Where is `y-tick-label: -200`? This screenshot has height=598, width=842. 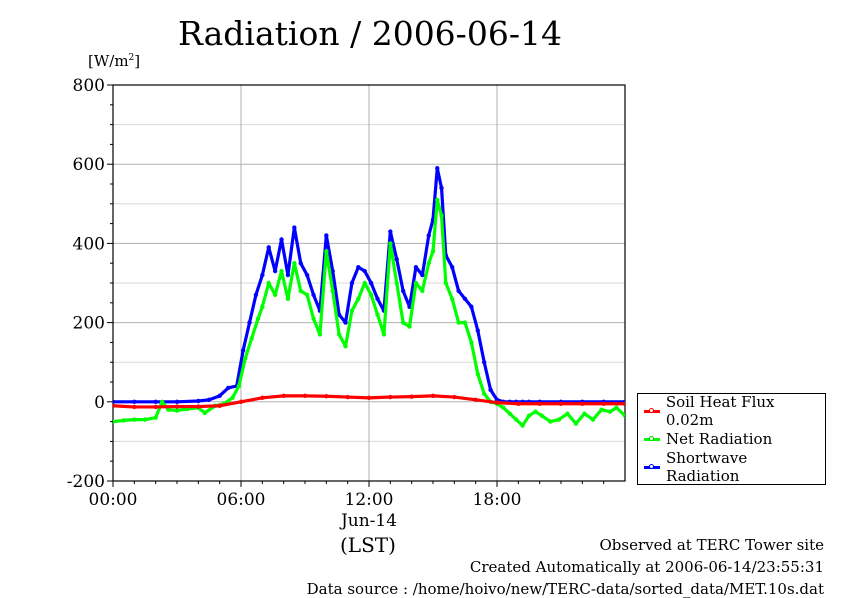
y-tick-label: -200 is located at coordinates (86, 482).